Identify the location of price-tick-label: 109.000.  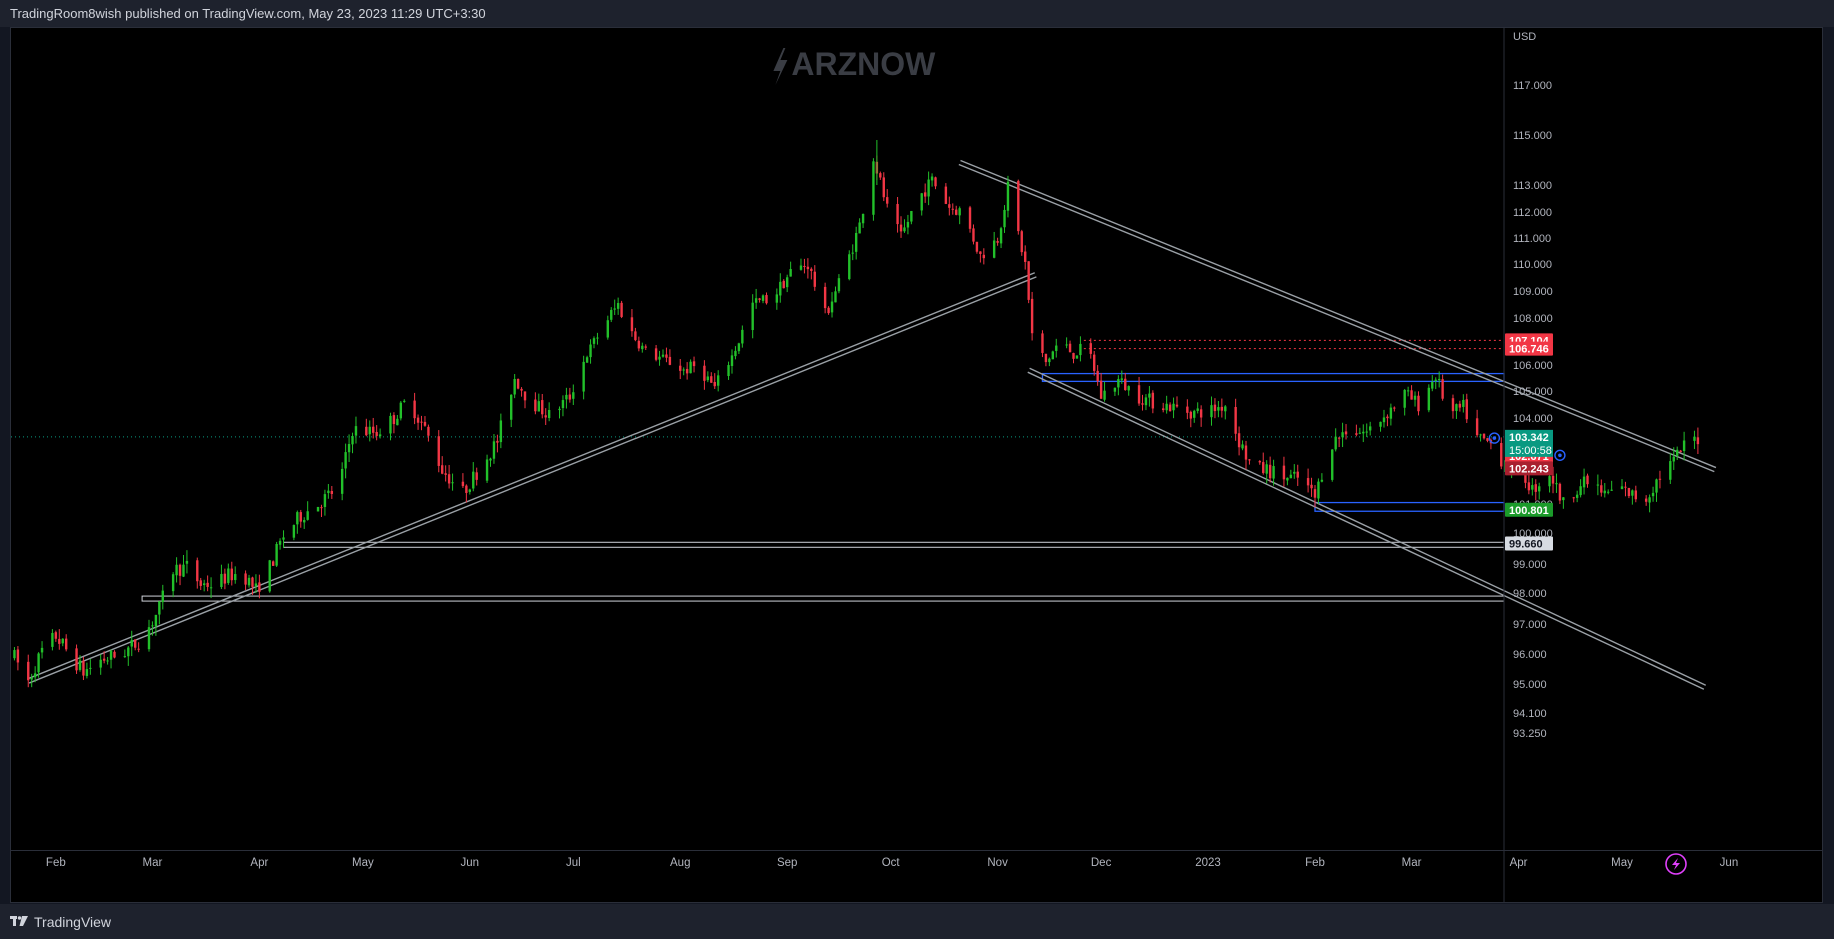
(1533, 292).